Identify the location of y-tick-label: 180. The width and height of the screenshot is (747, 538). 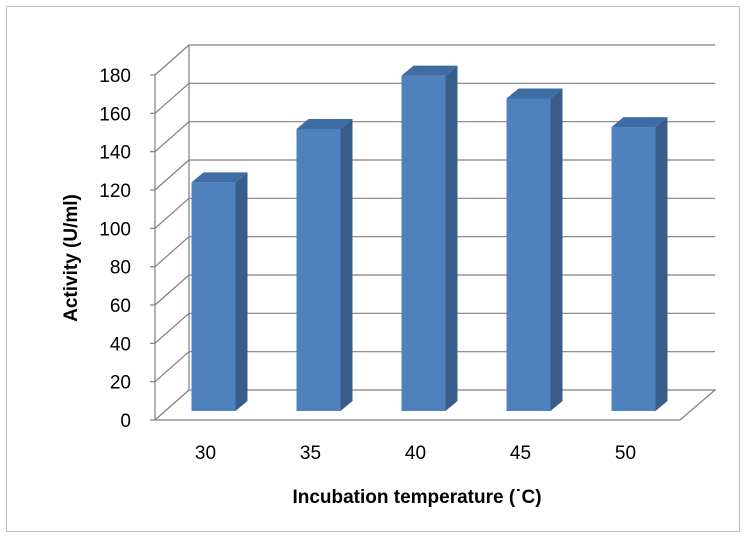
(115, 76).